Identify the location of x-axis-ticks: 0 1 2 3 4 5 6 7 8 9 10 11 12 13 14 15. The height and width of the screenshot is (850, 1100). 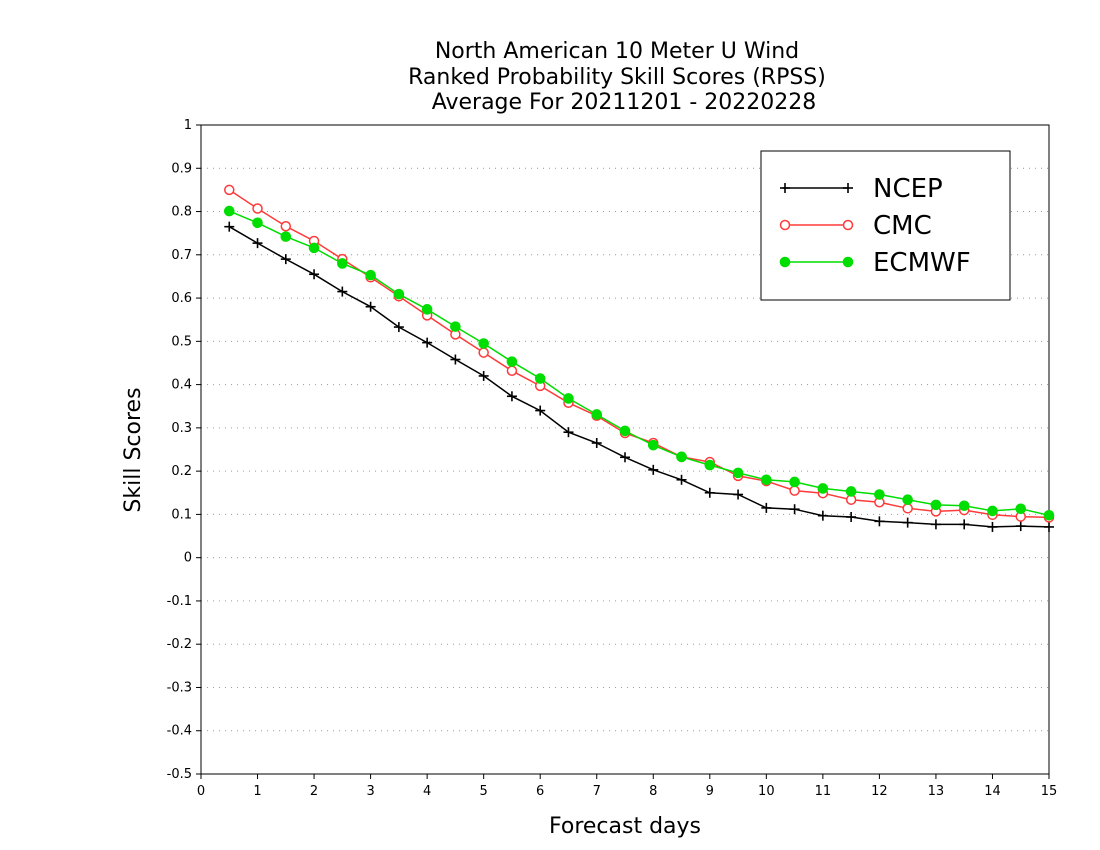
(627, 786).